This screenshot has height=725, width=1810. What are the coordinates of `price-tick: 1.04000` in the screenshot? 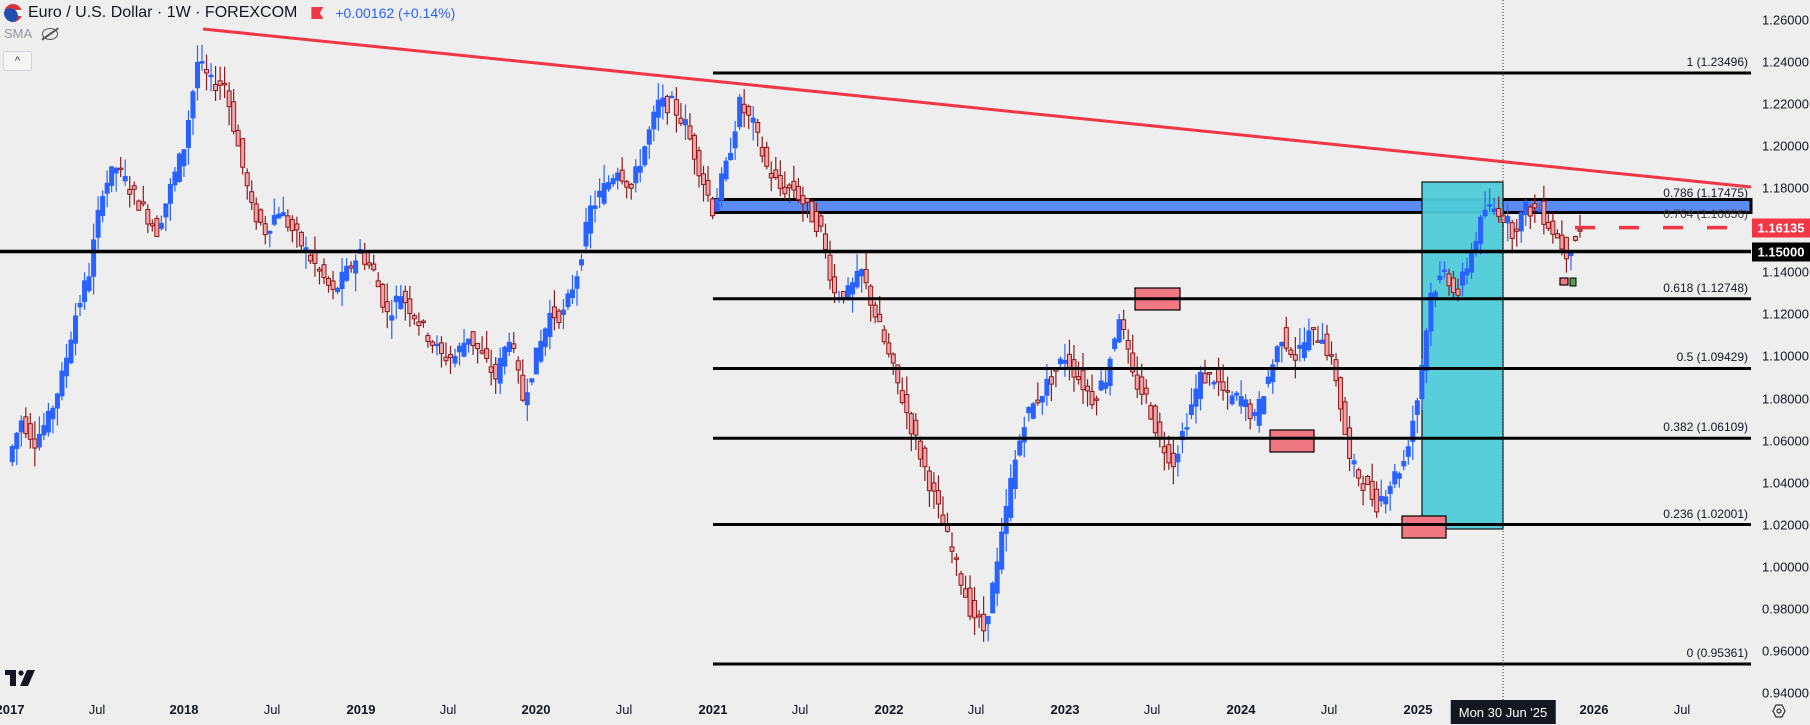 It's located at (1785, 483).